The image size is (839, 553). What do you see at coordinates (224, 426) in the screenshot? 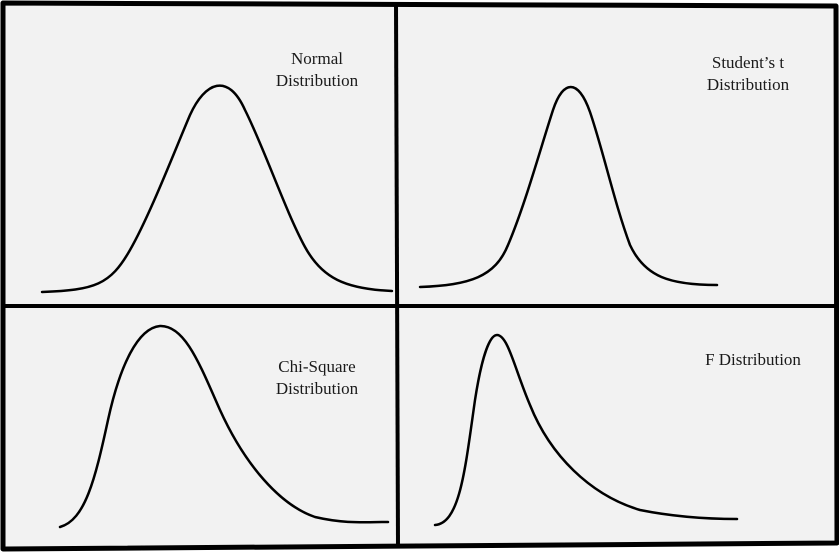
I see `chi-square-curve` at bounding box center [224, 426].